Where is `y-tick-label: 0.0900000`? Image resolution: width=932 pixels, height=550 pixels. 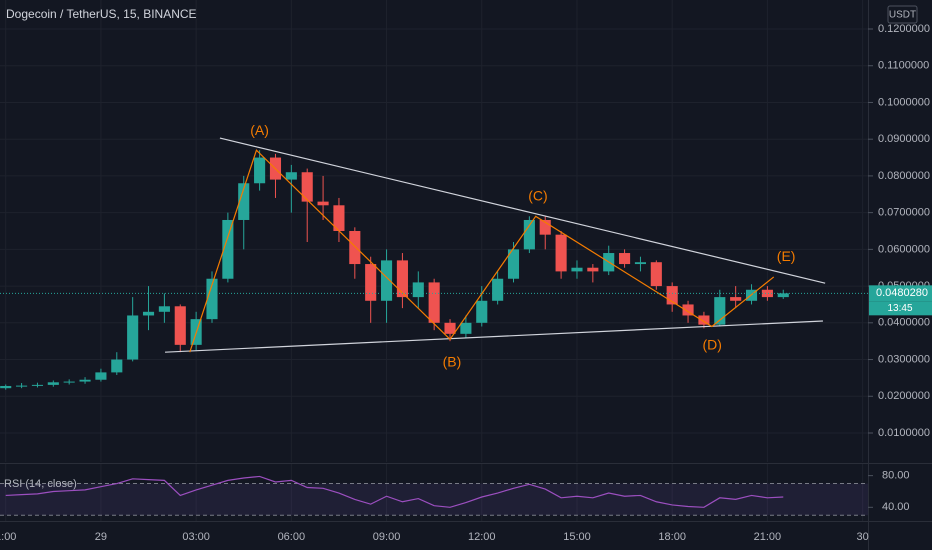
y-tick-label: 0.0900000 is located at coordinates (904, 139).